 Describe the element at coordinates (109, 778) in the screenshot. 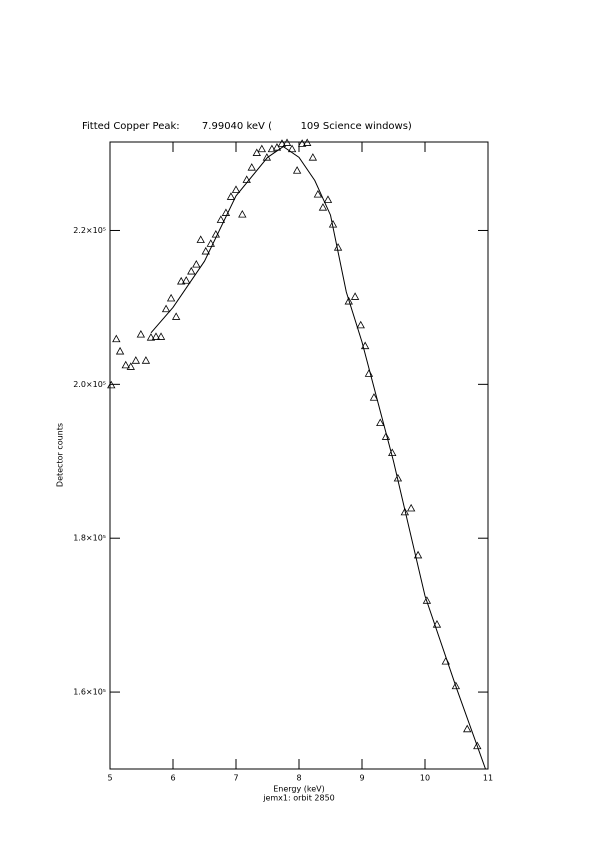

I see `x-tick-label: 5` at that location.